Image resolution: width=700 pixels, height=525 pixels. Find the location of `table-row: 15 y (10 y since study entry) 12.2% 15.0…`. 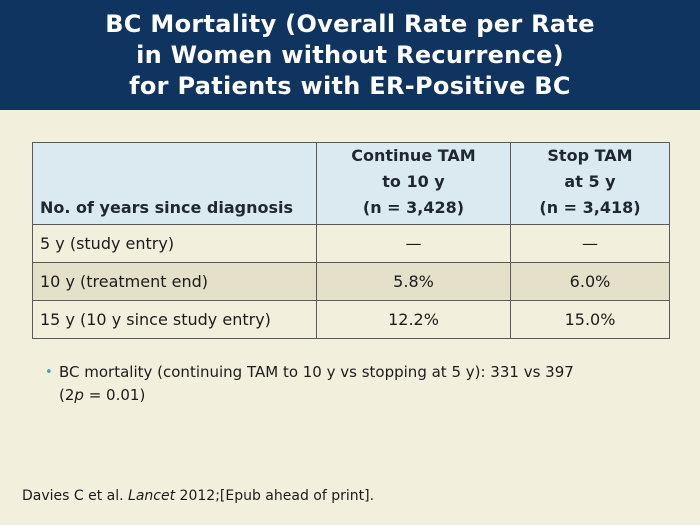

table-row: 15 y (10 y since study entry) 12.2% 15.0… is located at coordinates (351, 319).